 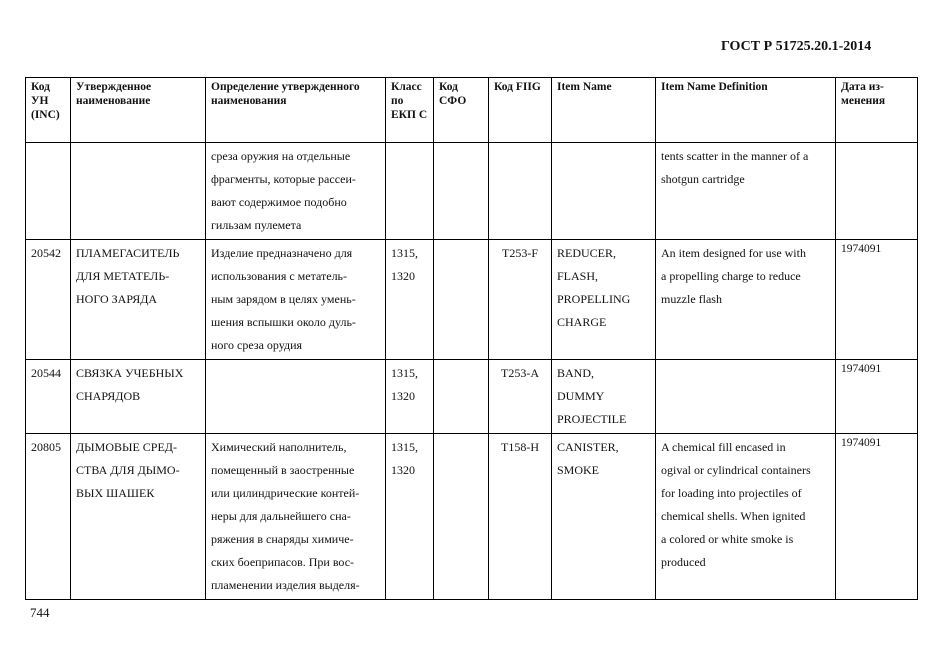 What do you see at coordinates (578, 276) in the screenshot?
I see `cell-line: FLASH,` at bounding box center [578, 276].